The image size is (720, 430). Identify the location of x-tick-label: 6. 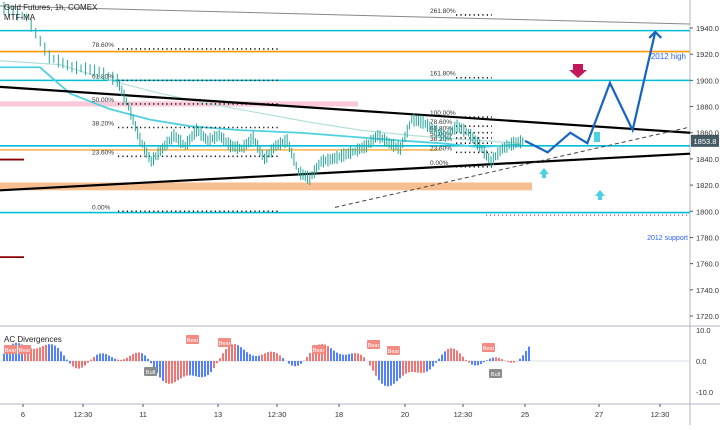
(23, 414).